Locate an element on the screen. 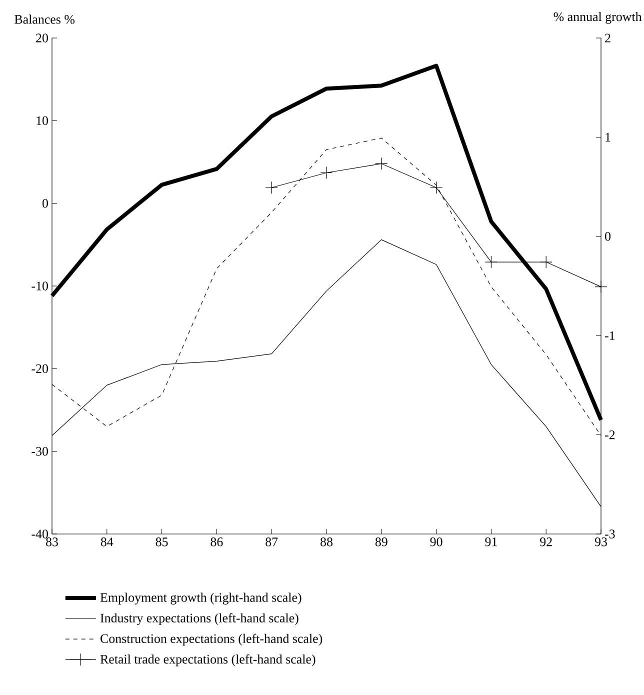 The height and width of the screenshot is (695, 644). x-tick-label: 84 is located at coordinates (107, 542).